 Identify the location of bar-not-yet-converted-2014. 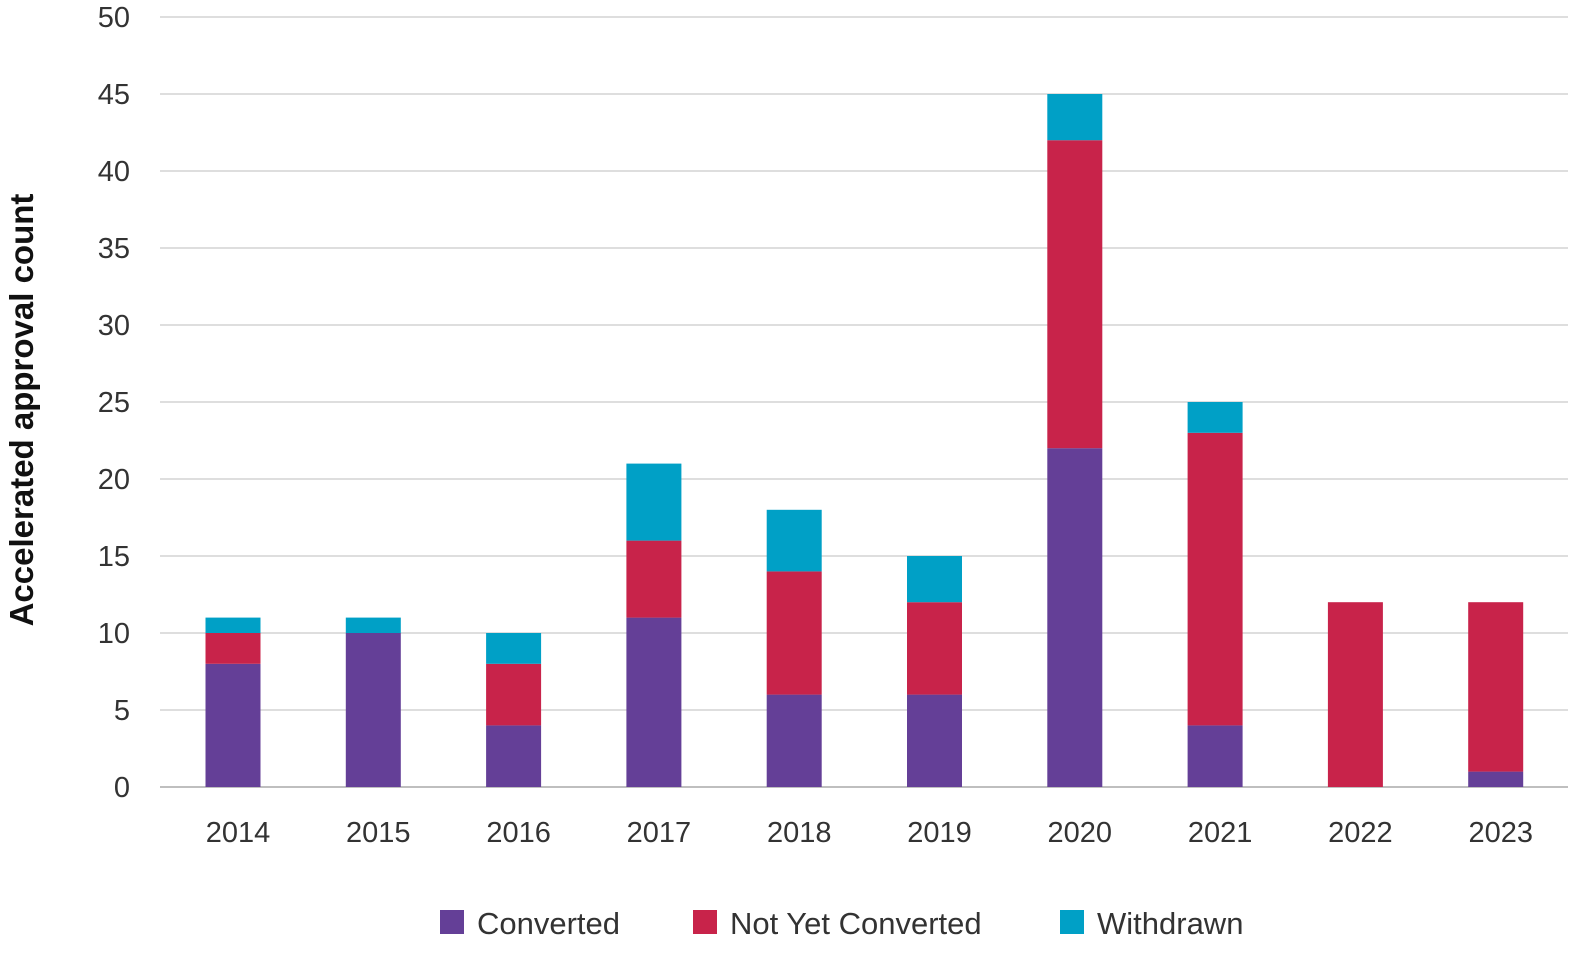
(233, 648).